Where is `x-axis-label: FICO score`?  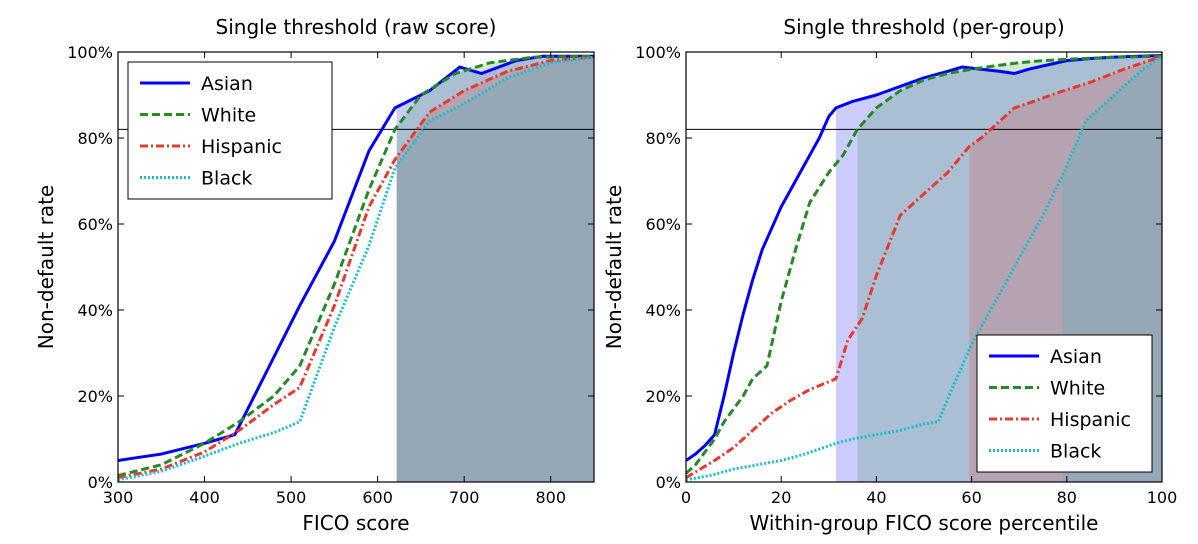 x-axis-label: FICO score is located at coordinates (355, 523).